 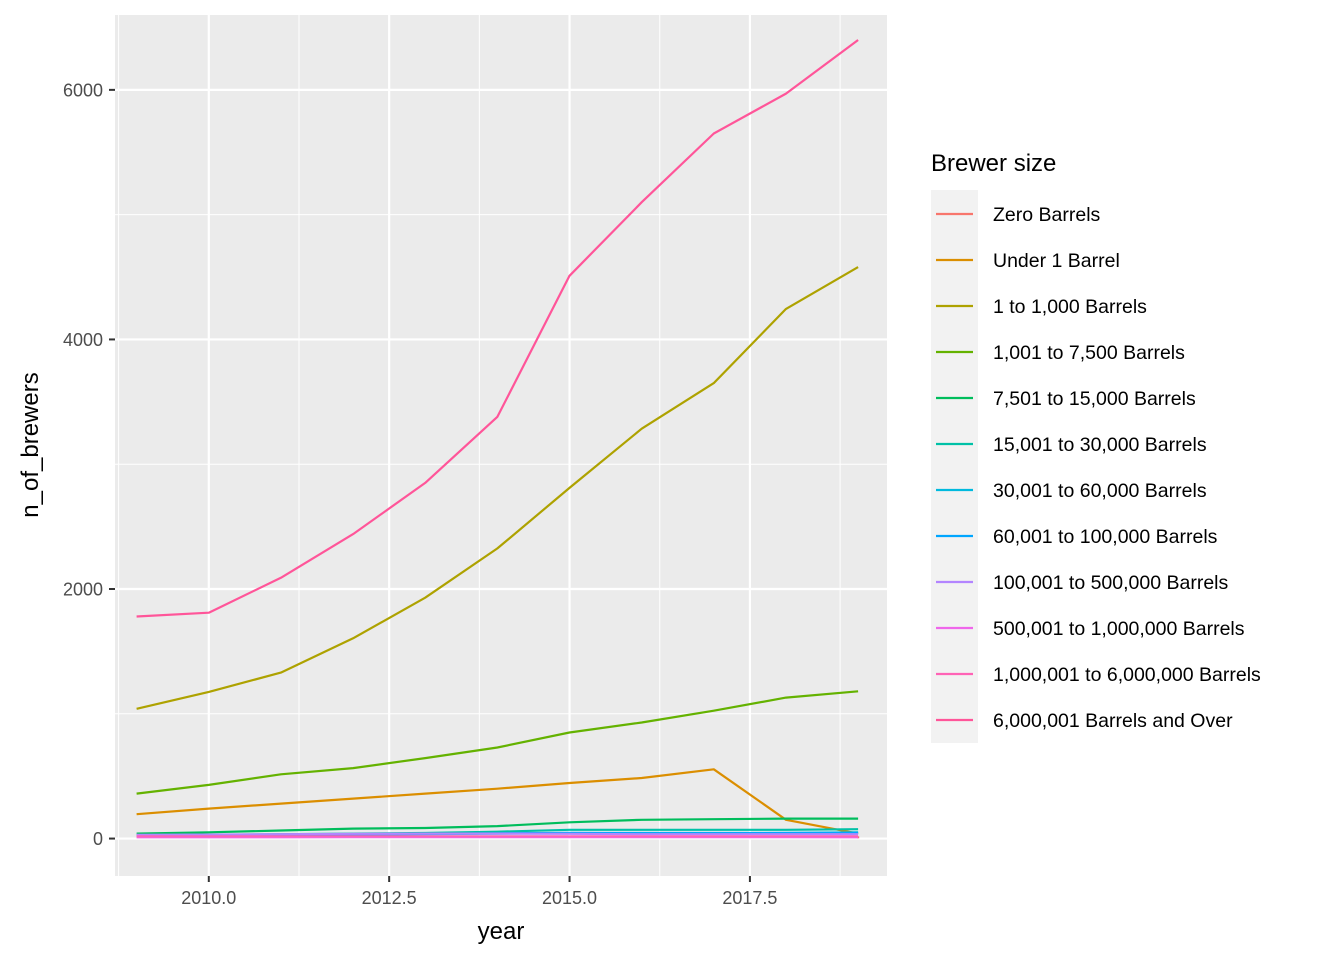 What do you see at coordinates (954, 466) in the screenshot?
I see `legend-key-background` at bounding box center [954, 466].